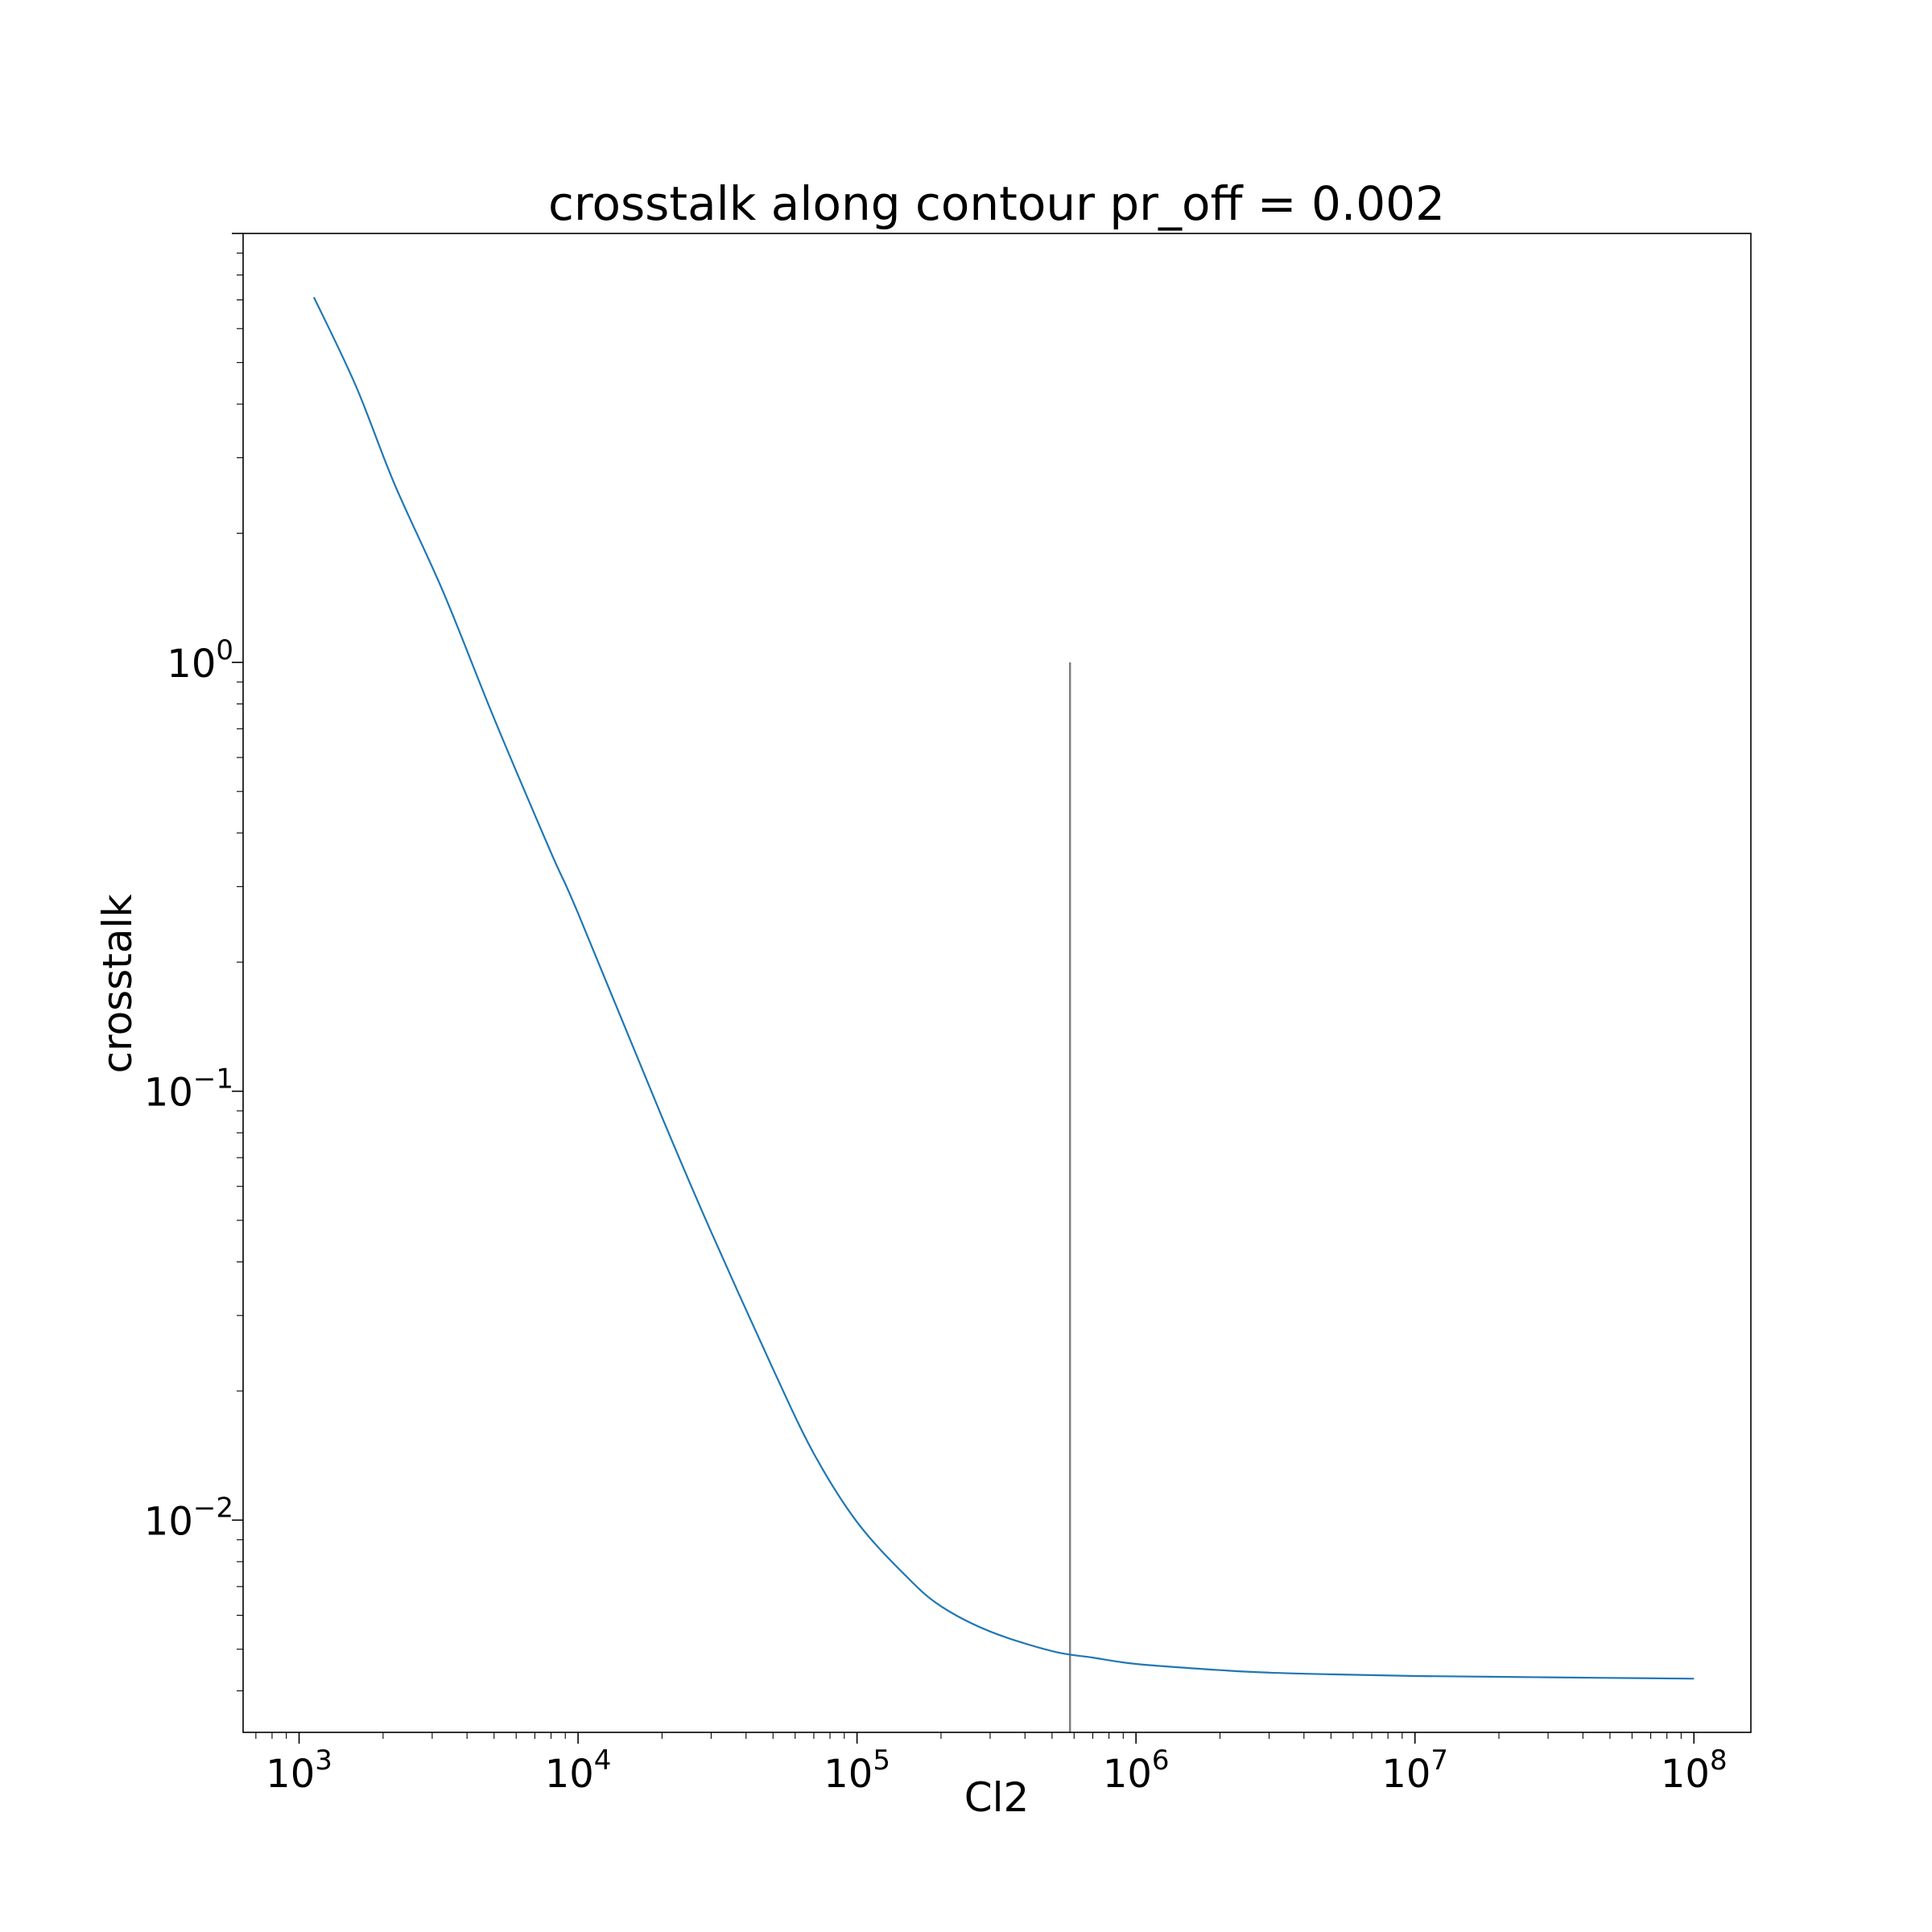 The height and width of the screenshot is (1932, 1932). I want to click on x-tick-label: 10⁸, so click(1694, 1770).